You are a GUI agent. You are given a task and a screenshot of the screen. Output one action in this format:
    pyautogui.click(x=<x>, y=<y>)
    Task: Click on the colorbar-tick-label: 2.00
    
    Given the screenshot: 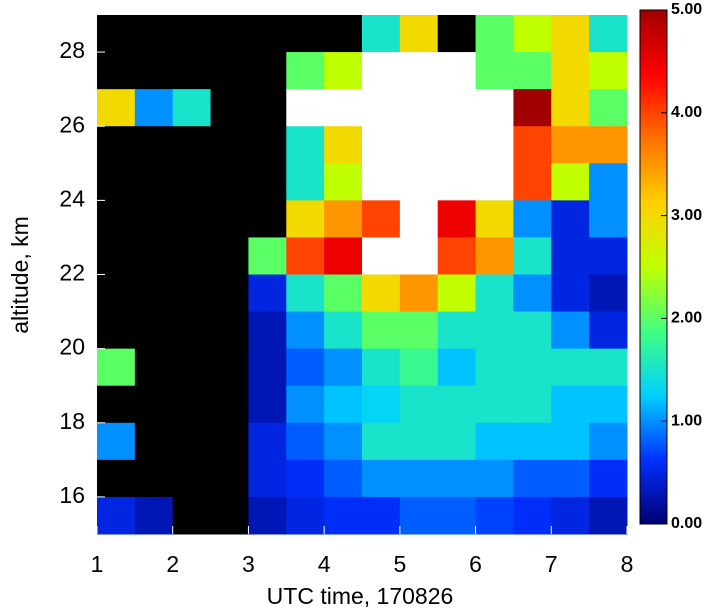 What is the action you would take?
    pyautogui.click(x=686, y=318)
    